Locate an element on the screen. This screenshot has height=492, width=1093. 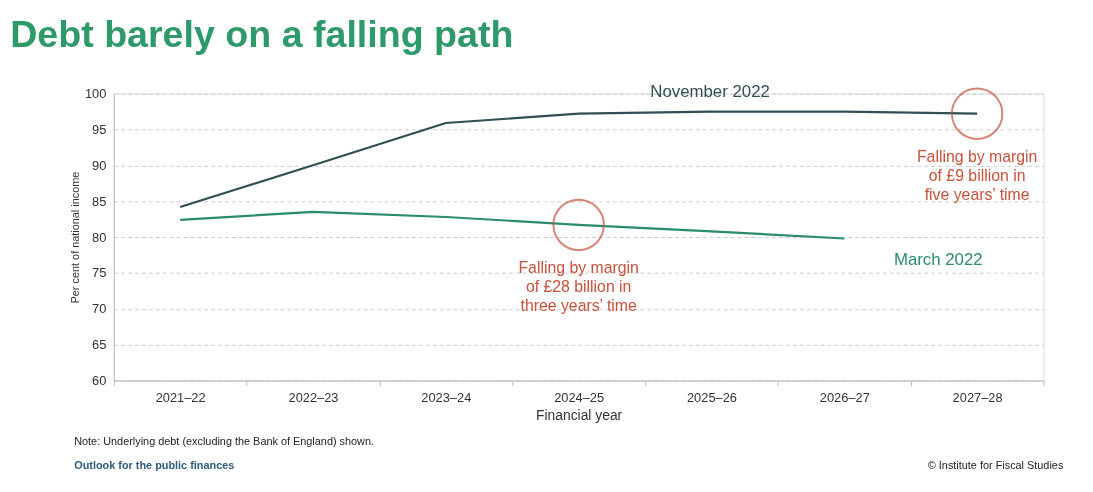
annotation: Falling by margin of £9 billion in five years’ time is located at coordinates (977, 175).